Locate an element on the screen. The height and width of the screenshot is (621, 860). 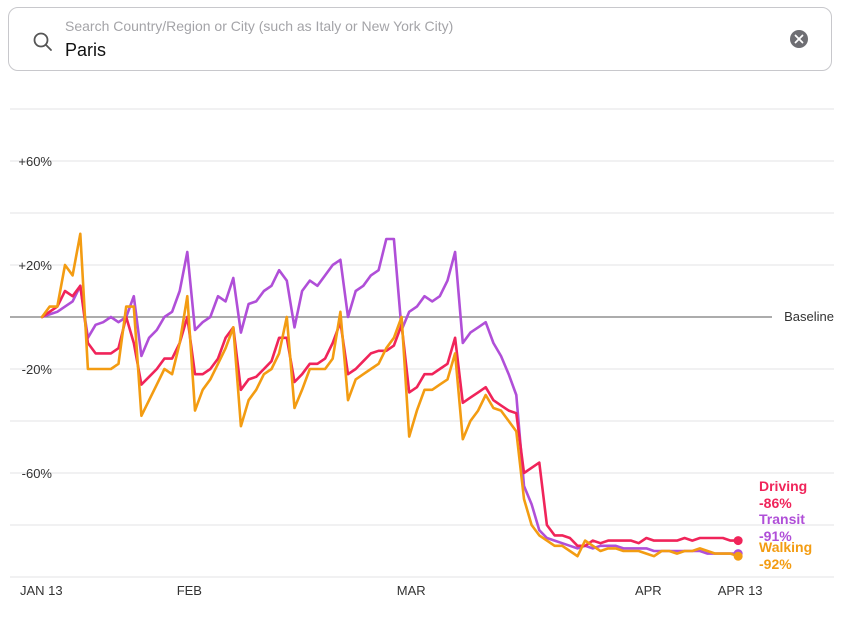
series-name-driving: Driving is located at coordinates (783, 486).